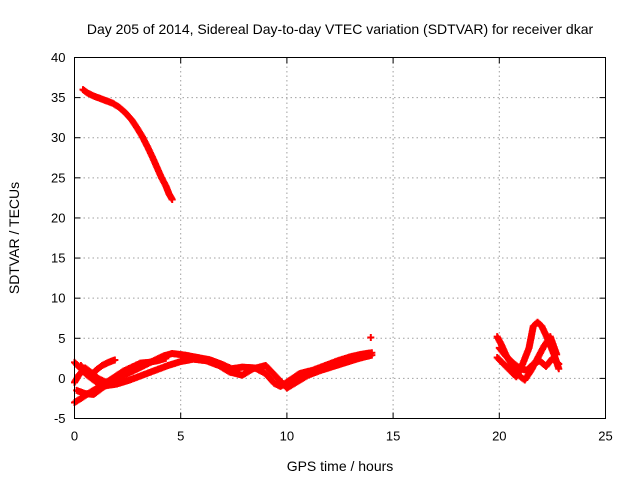  Describe the element at coordinates (58, 57) in the screenshot. I see `y-tick-label: 40` at that location.